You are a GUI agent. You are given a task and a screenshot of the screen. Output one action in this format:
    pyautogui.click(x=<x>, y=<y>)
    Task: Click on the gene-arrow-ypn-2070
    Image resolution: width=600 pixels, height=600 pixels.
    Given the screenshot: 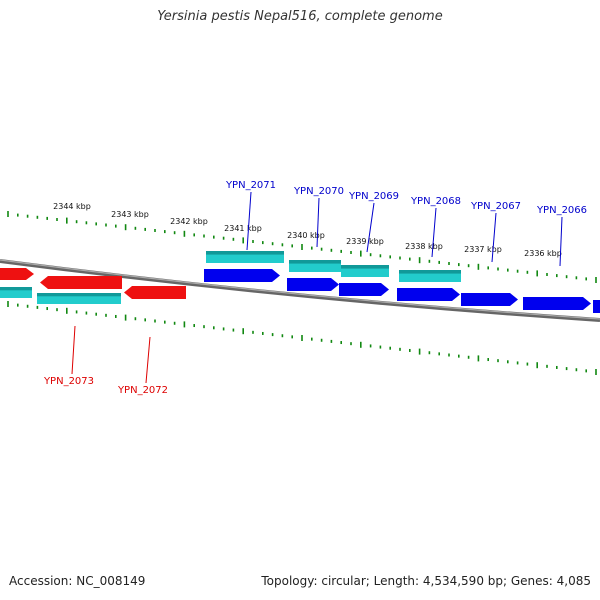 What is the action you would take?
    pyautogui.click(x=313, y=284)
    